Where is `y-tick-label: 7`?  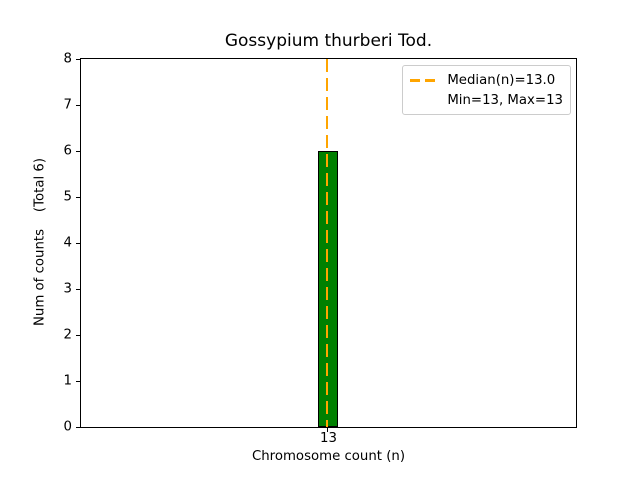
y-tick-label: 7 is located at coordinates (67, 105).